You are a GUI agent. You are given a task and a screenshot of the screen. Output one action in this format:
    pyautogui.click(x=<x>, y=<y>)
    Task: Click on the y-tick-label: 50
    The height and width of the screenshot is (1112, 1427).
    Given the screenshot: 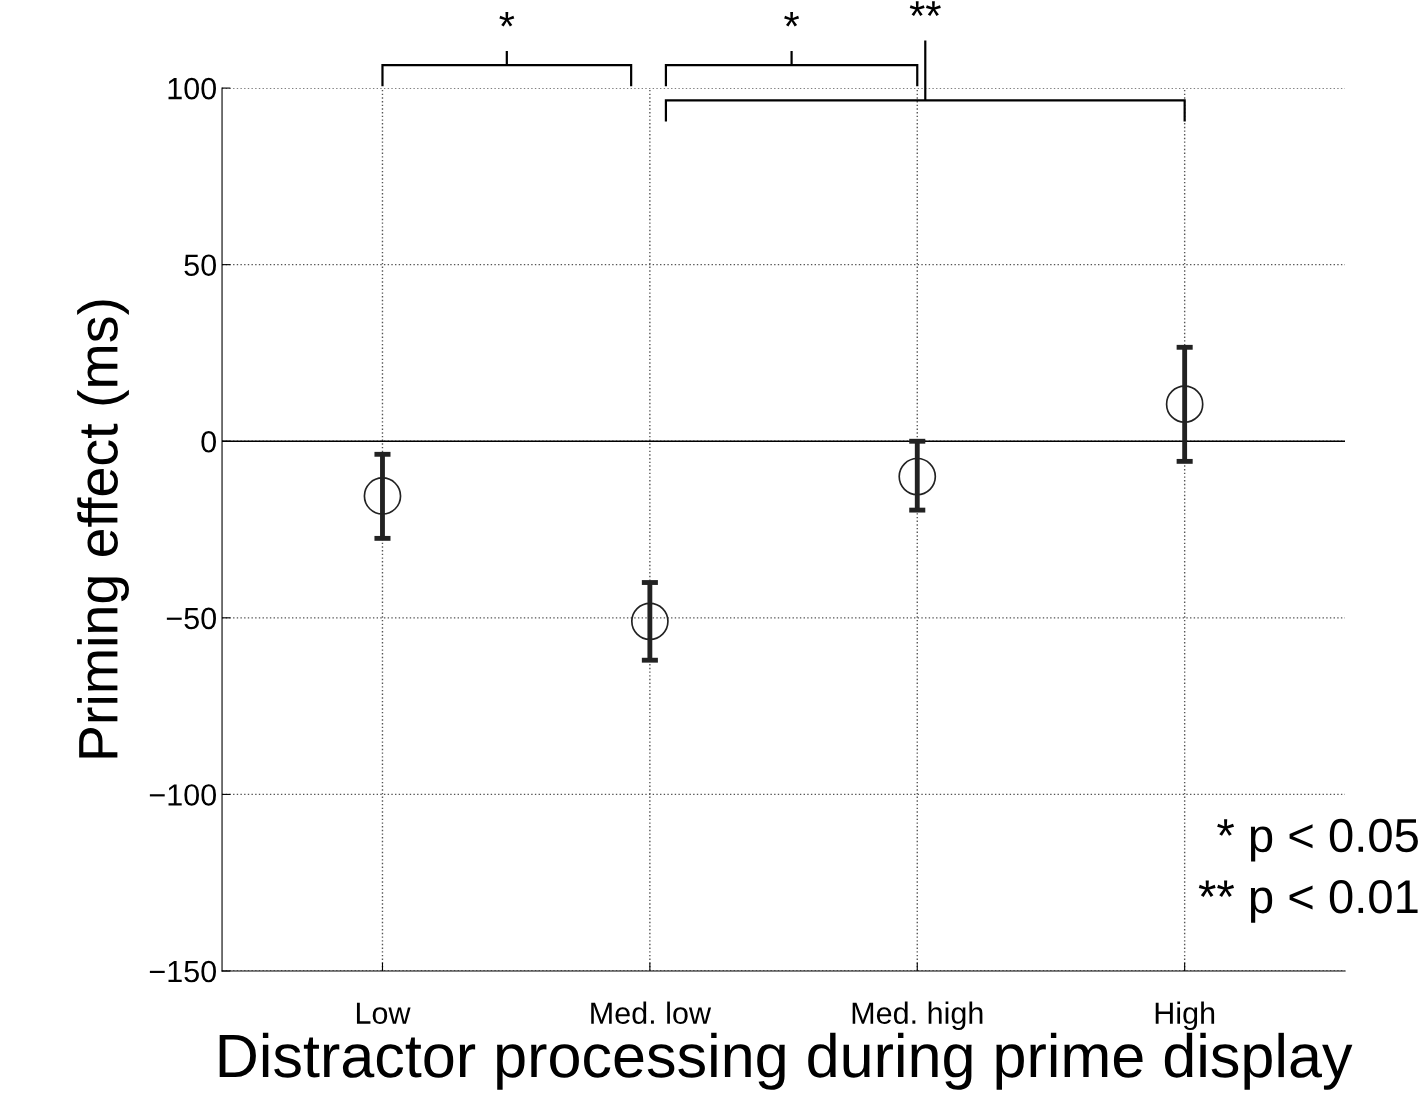 What is the action you would take?
    pyautogui.click(x=200, y=265)
    